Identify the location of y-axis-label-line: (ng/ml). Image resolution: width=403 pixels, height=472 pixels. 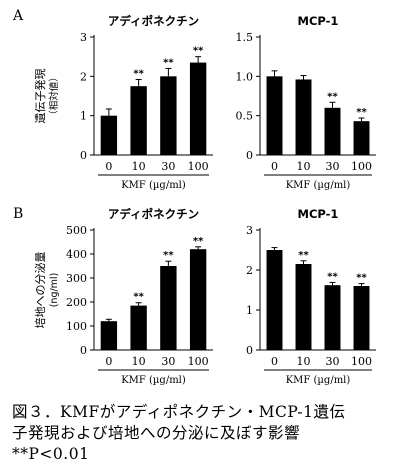
(54, 290).